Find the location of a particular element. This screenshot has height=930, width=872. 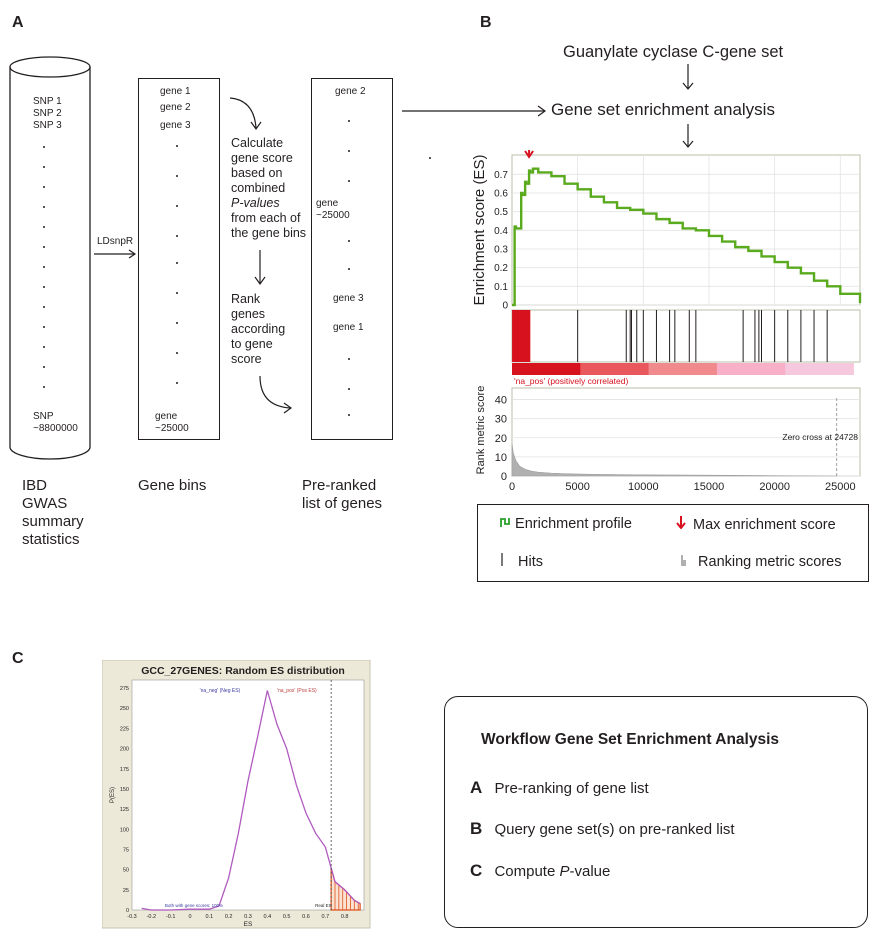

snp-last-label: SNP is located at coordinates (43, 416).